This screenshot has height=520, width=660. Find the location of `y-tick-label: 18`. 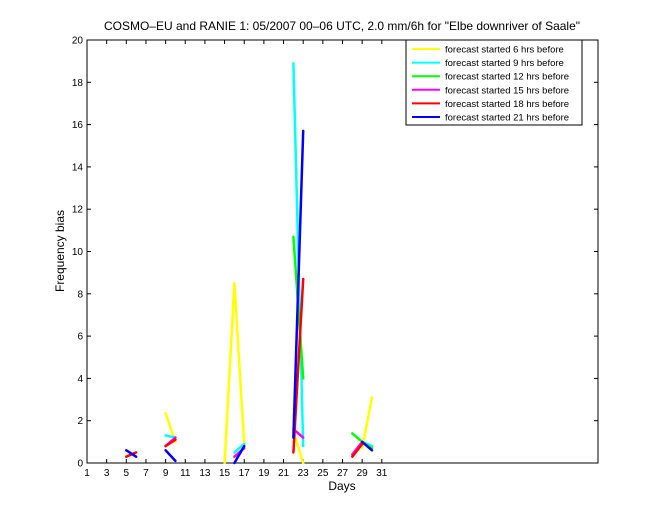

y-tick-label: 18 is located at coordinates (78, 83).